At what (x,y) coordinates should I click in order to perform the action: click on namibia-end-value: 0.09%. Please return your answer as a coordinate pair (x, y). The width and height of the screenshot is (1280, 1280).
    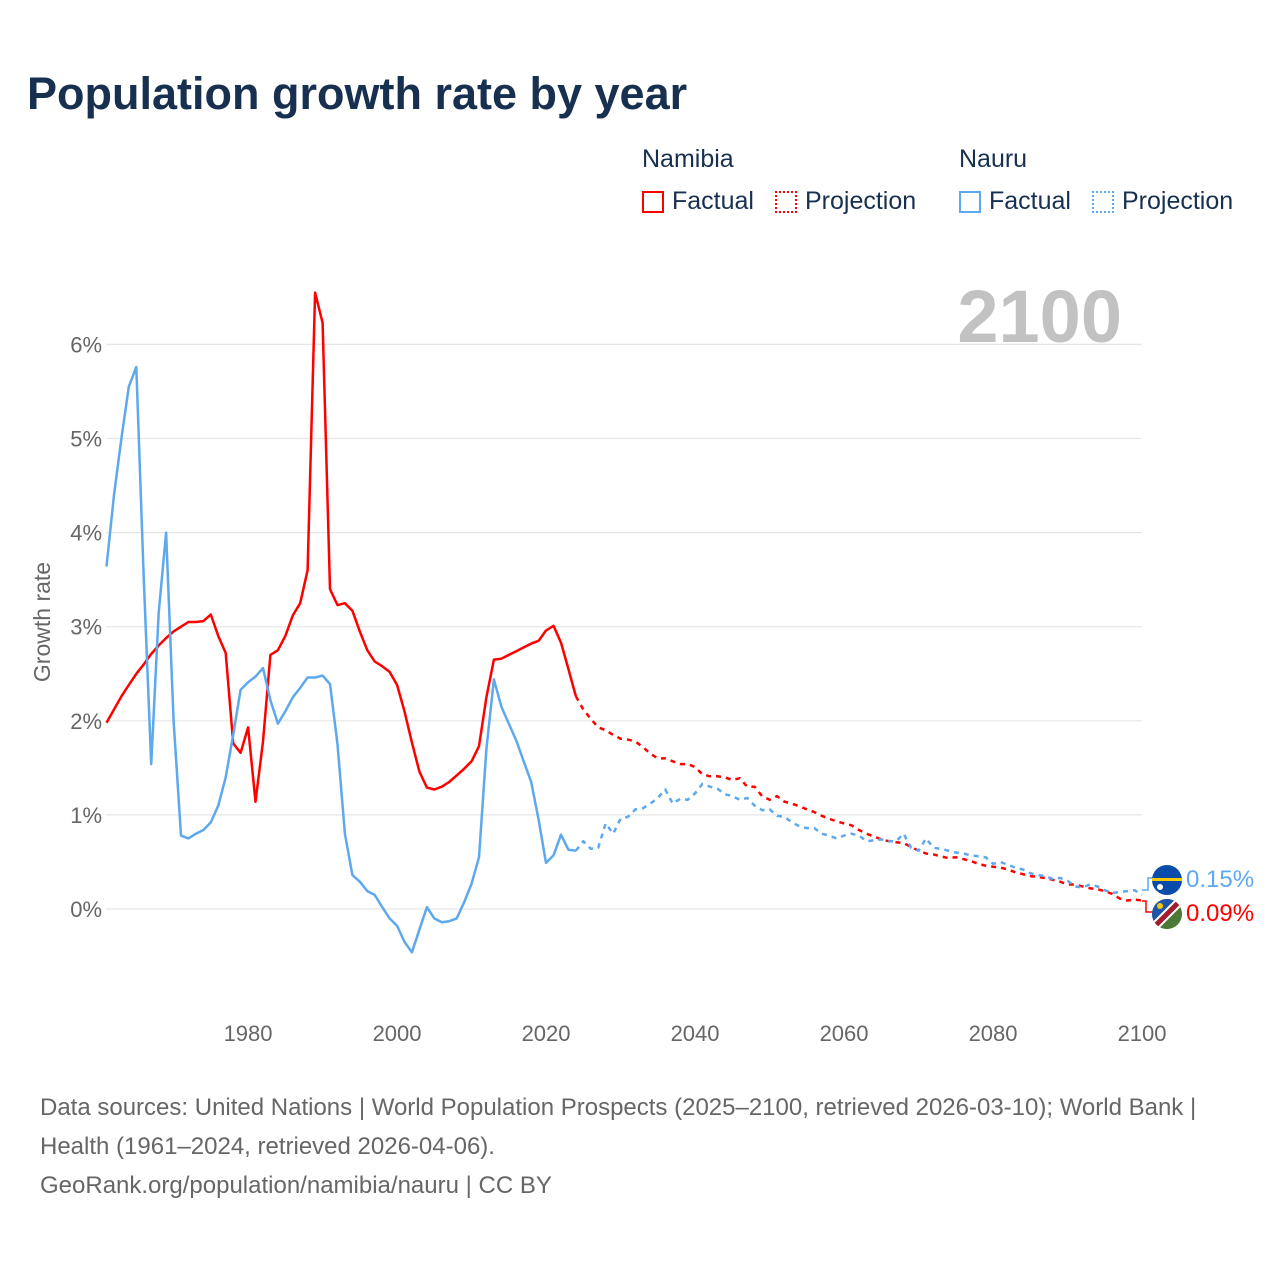
    Looking at the image, I should click on (1220, 913).